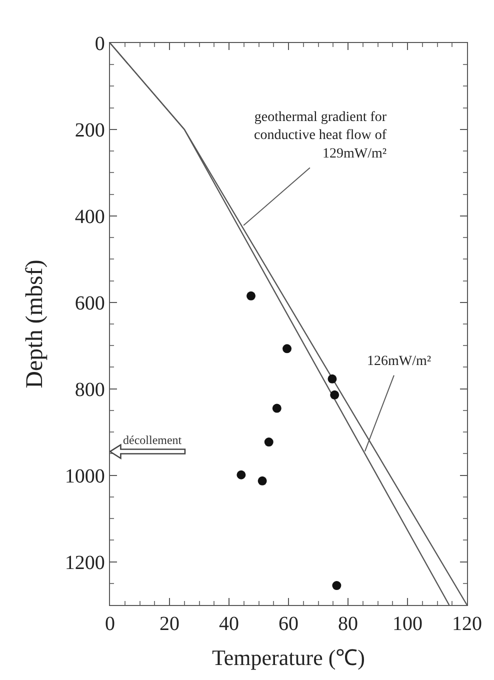 Image resolution: width=494 pixels, height=680 pixels. Describe the element at coordinates (288, 657) in the screenshot. I see `x-axis-title: Temperature (℃)` at that location.